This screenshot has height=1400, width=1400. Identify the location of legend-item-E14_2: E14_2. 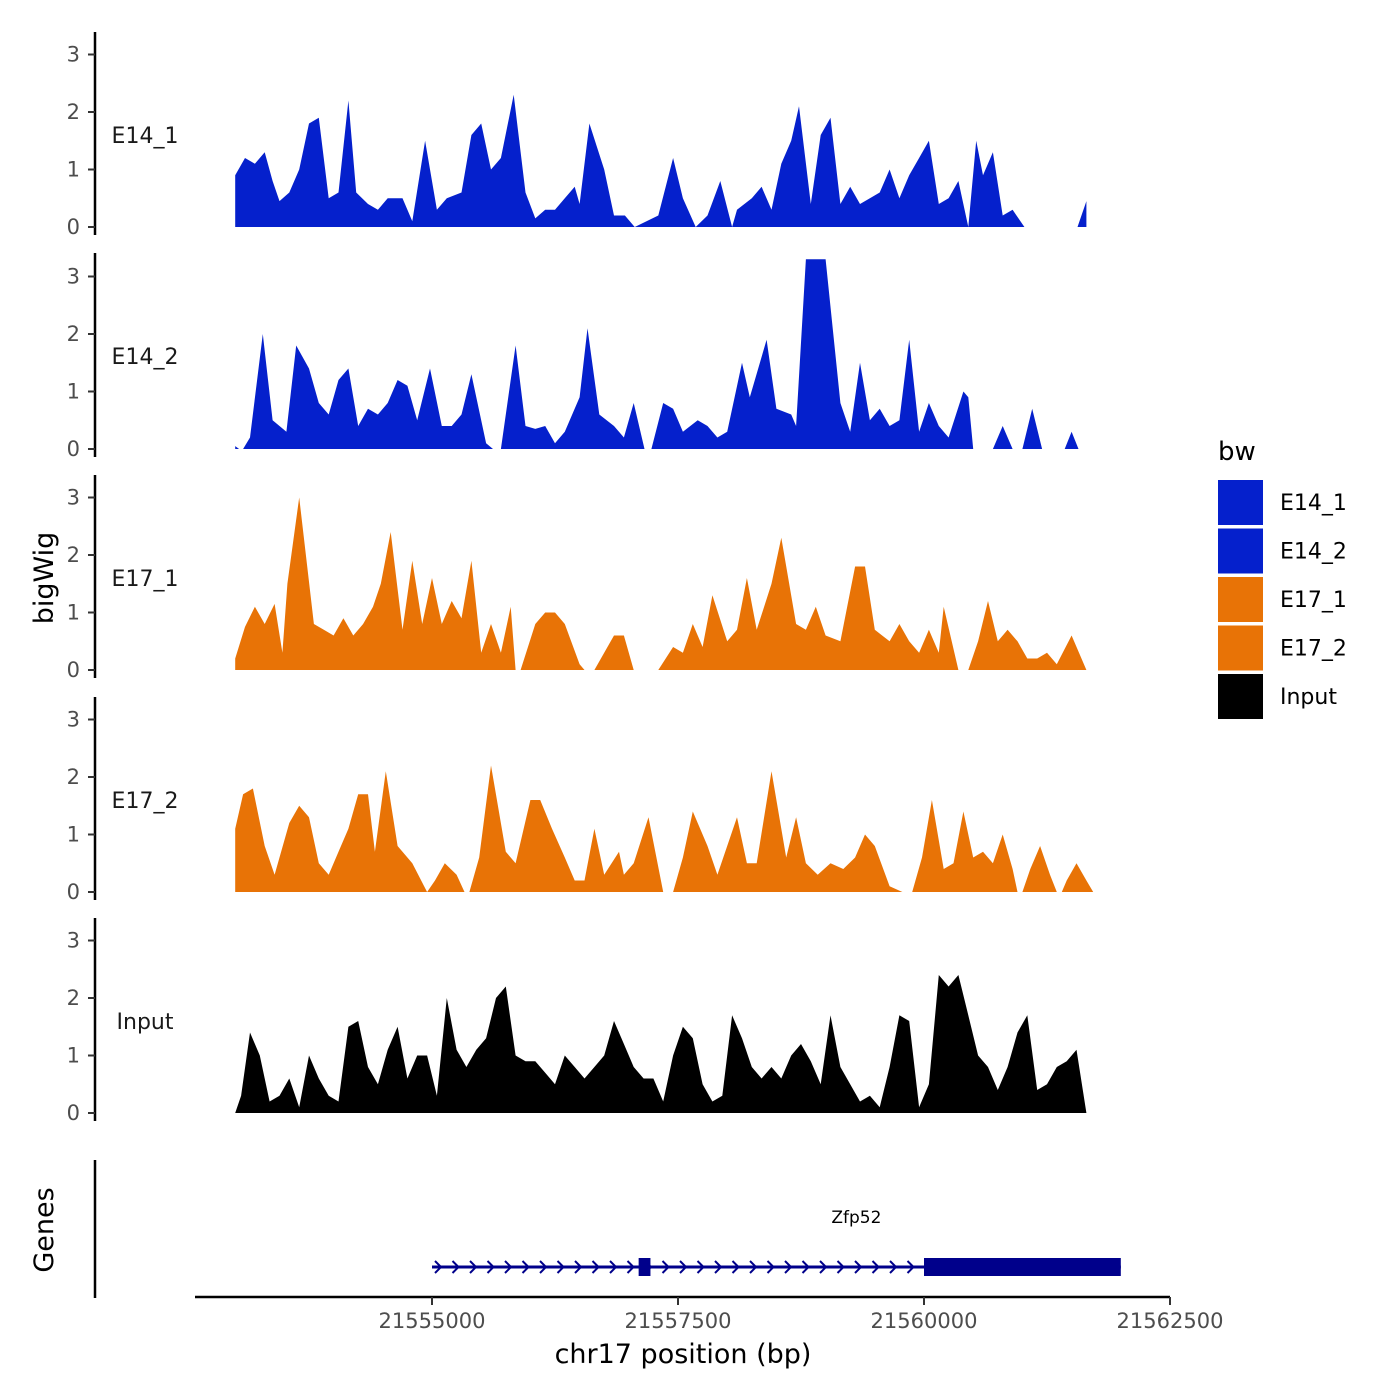
(1282, 551).